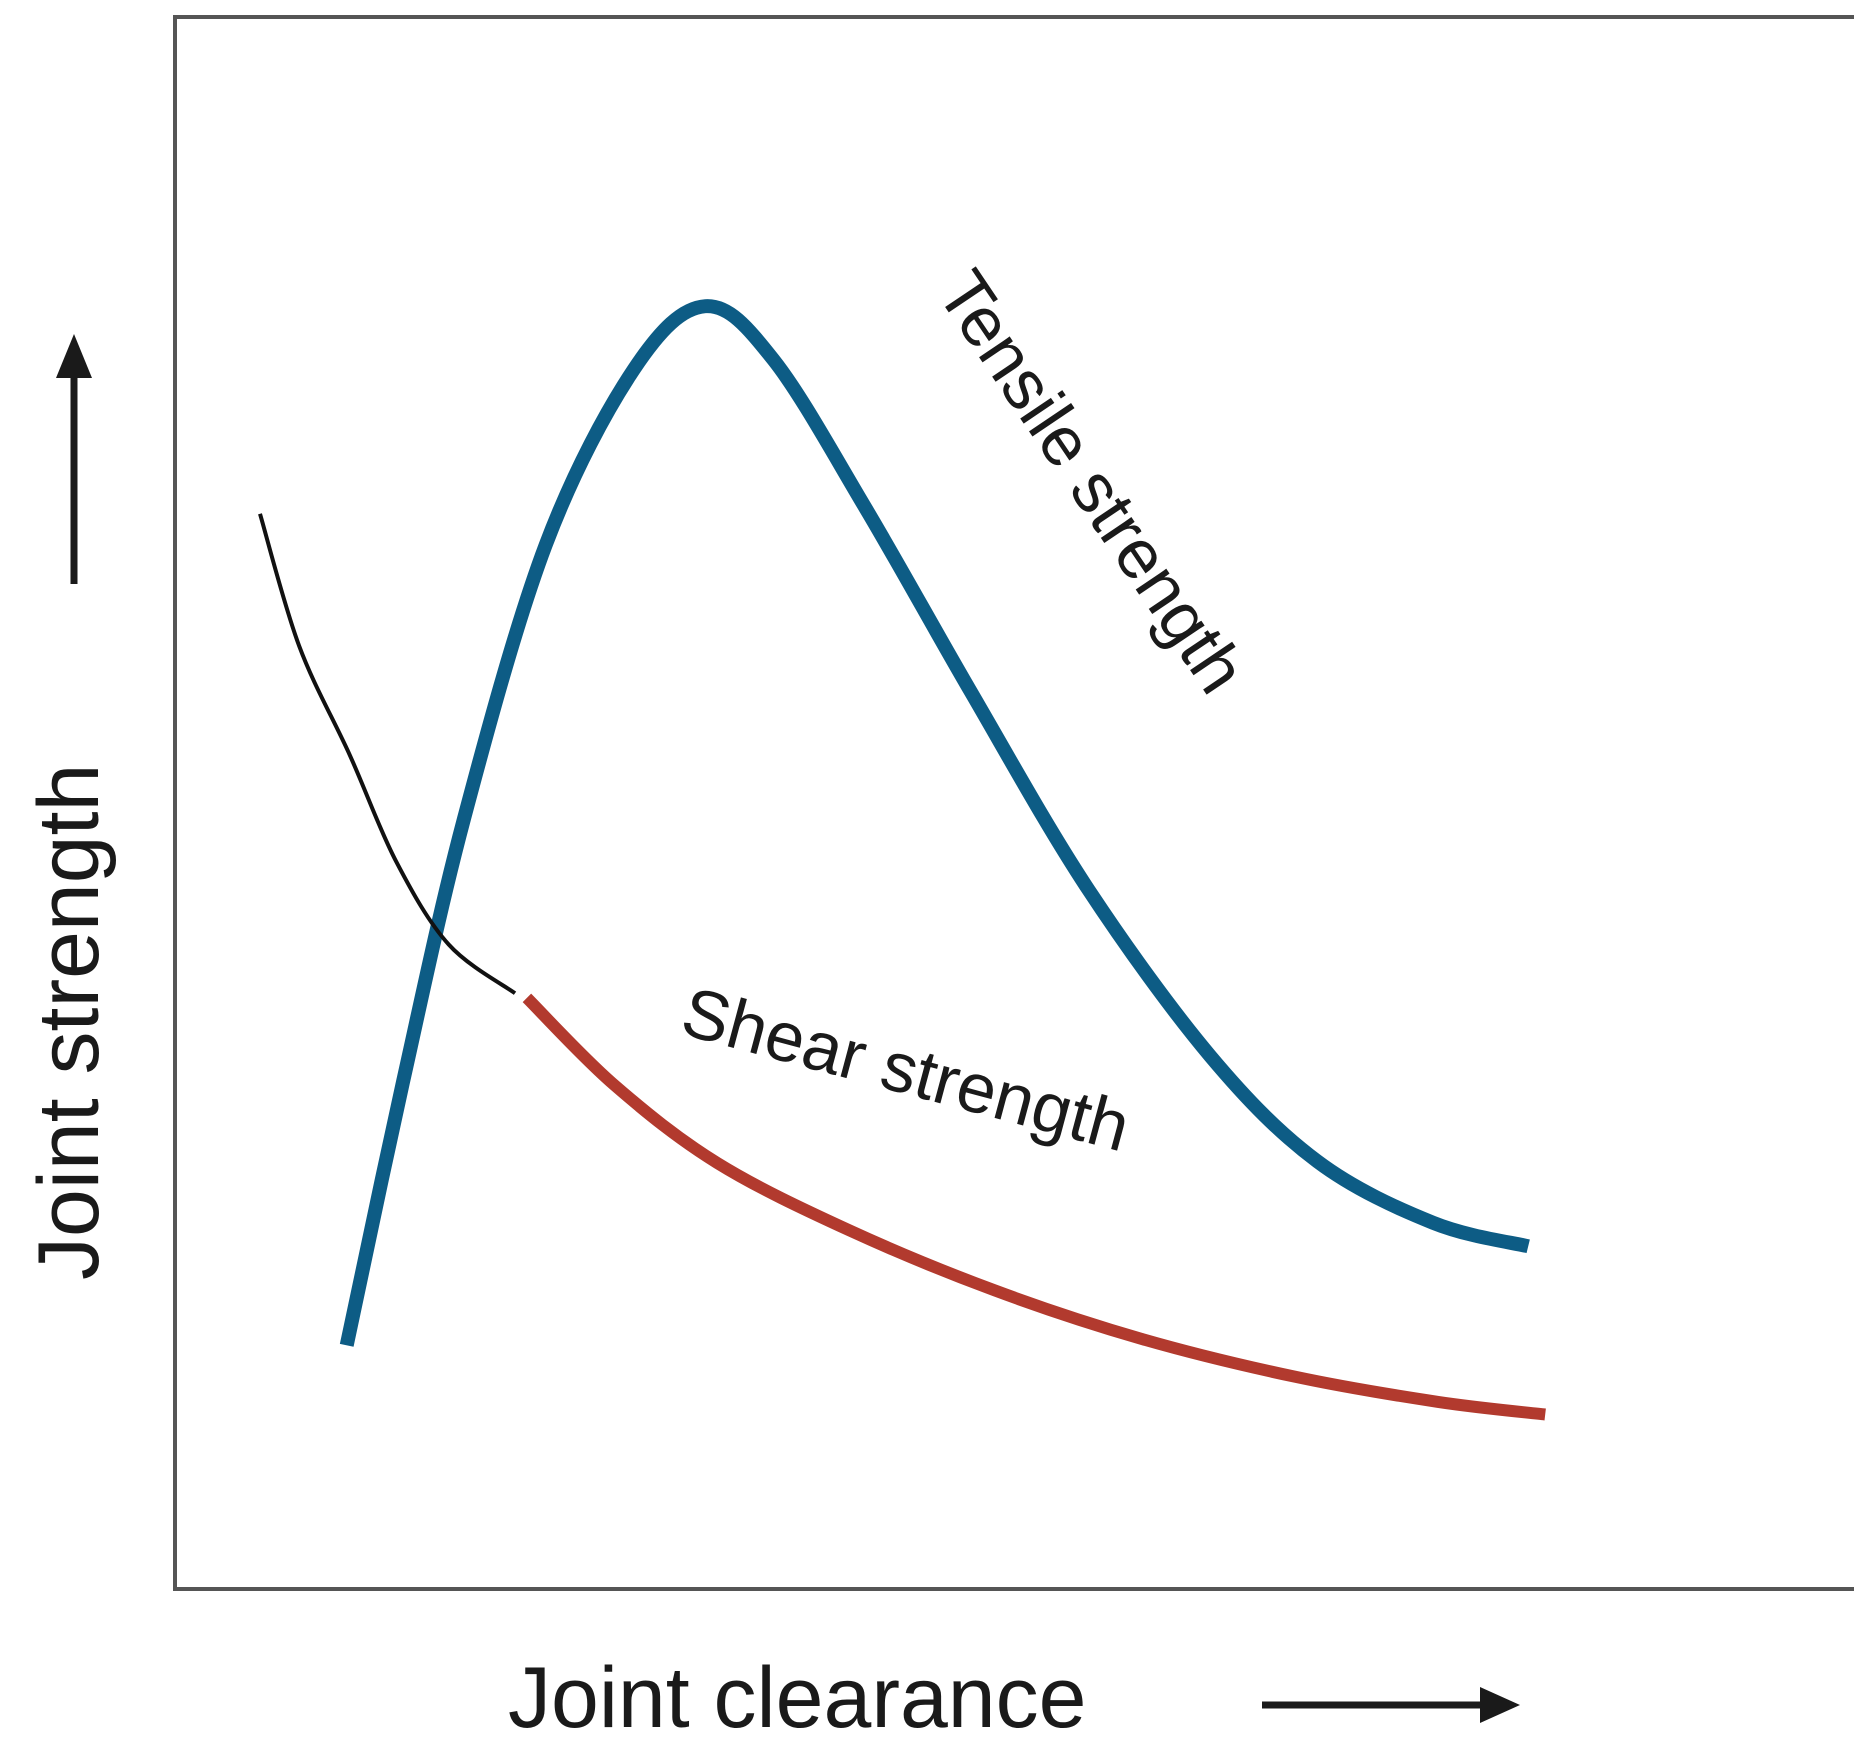 The height and width of the screenshot is (1757, 1854). Describe the element at coordinates (74, 459) in the screenshot. I see `y-axis-arrow` at that location.